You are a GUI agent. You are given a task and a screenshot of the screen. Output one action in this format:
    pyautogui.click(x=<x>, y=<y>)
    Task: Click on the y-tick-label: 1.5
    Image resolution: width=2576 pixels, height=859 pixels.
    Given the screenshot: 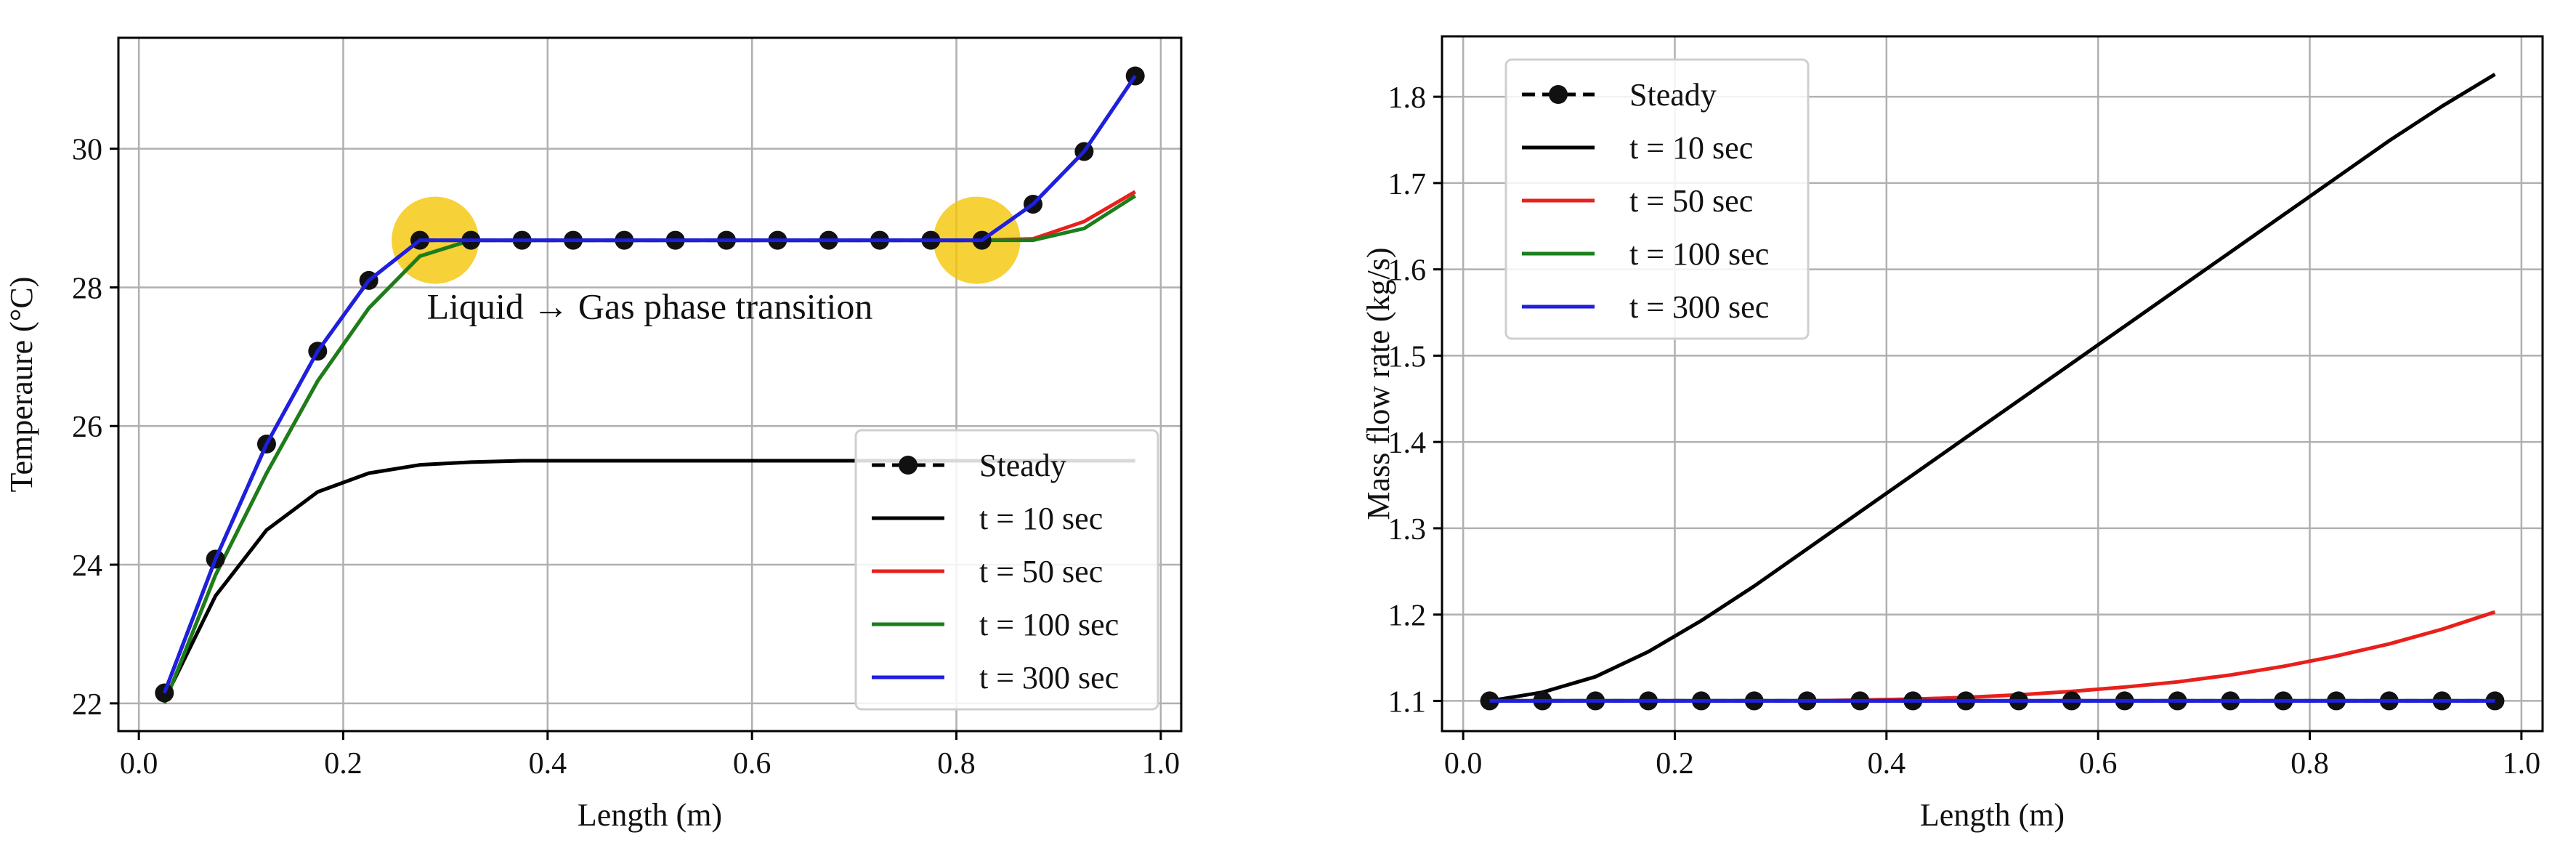 What is the action you would take?
    pyautogui.click(x=1407, y=357)
    